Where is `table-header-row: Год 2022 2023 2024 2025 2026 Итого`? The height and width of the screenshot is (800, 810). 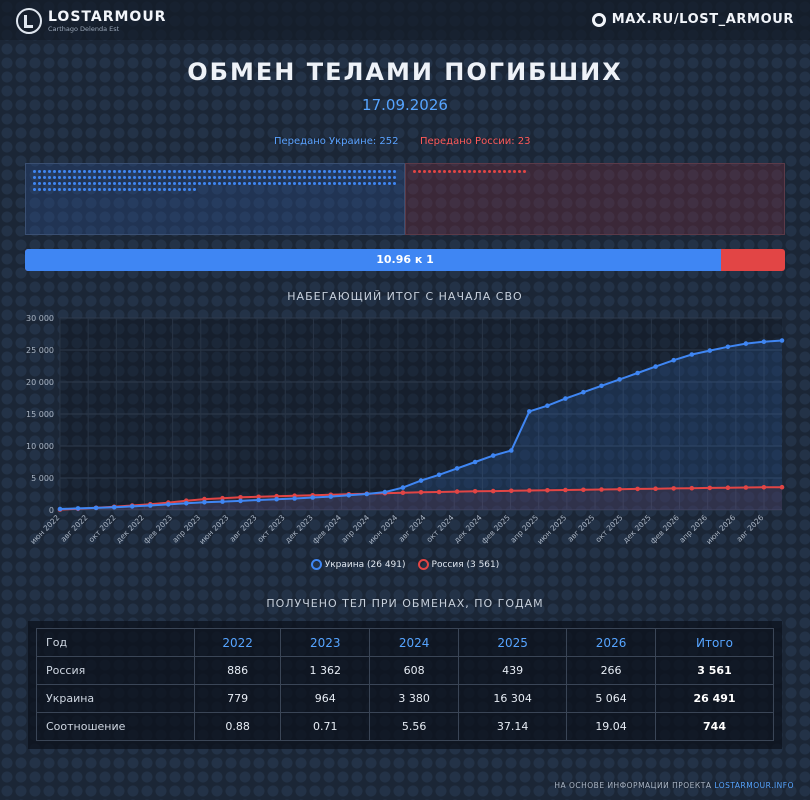 table-header-row: Год 2022 2023 2024 2025 2026 Итого is located at coordinates (405, 642).